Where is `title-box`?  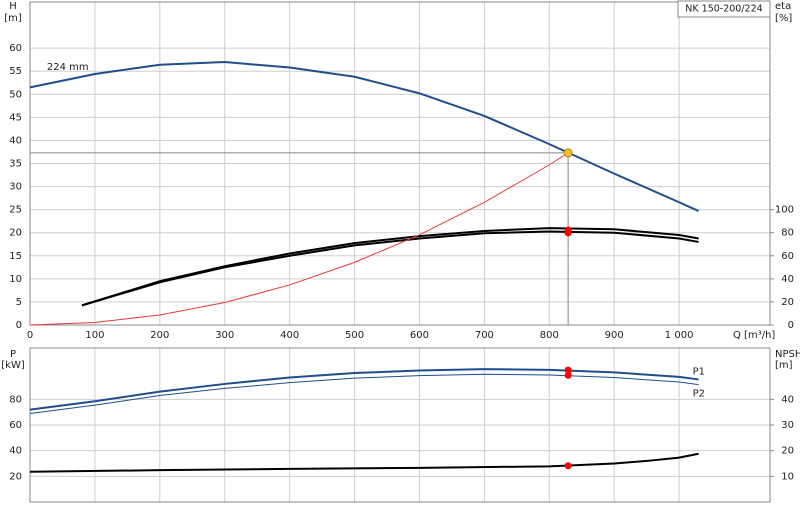
title-box is located at coordinates (724, 9).